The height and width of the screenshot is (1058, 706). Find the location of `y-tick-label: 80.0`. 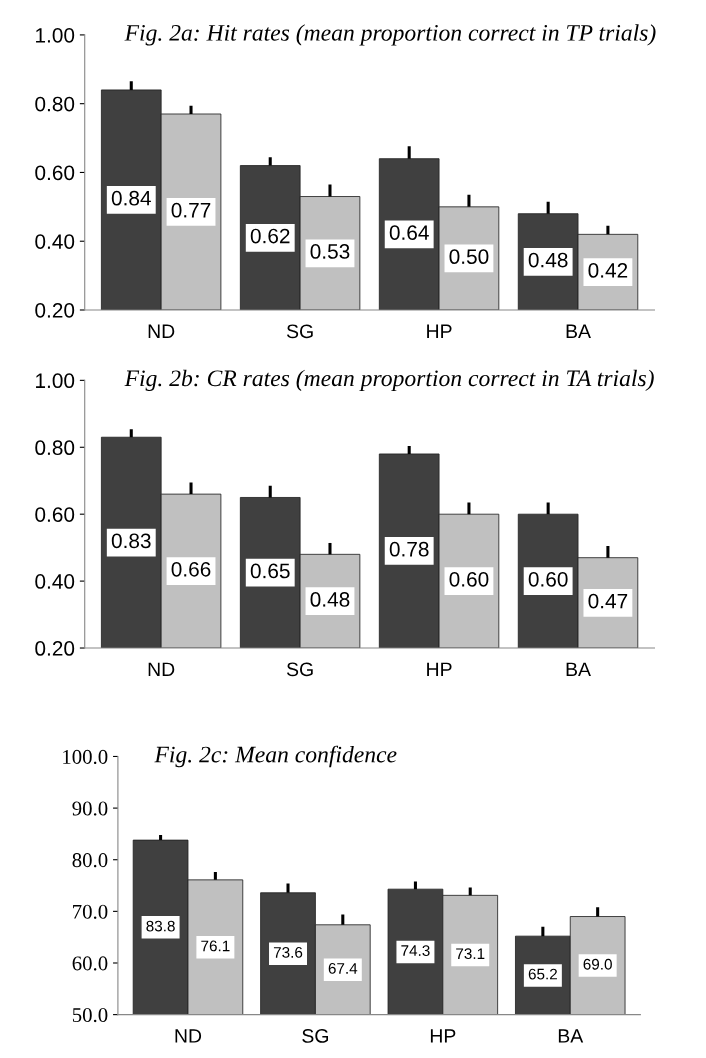

y-tick-label: 80.0 is located at coordinates (90, 860).